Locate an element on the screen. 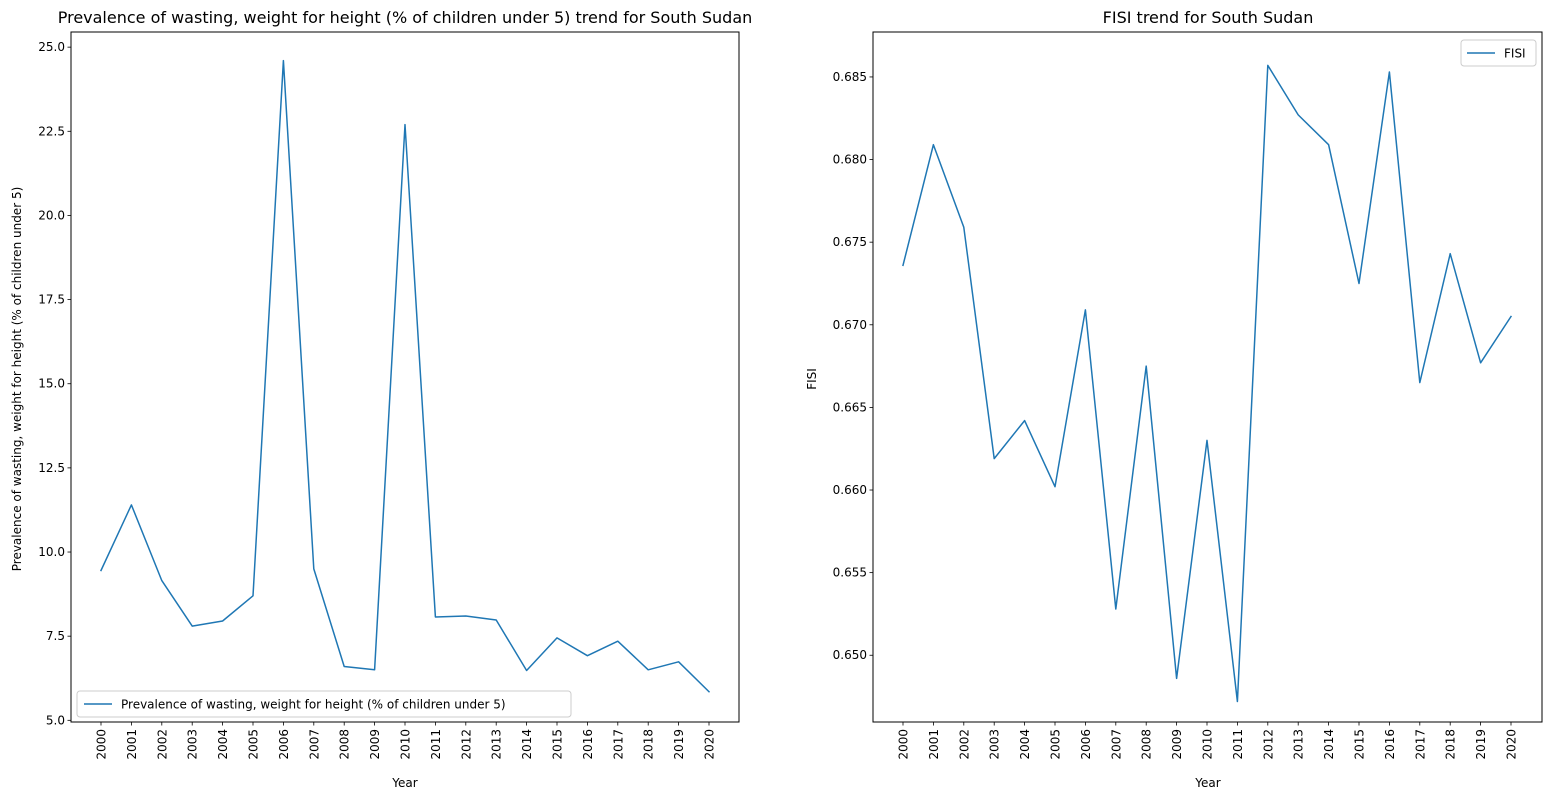  wasting-xtick-label: 2003 is located at coordinates (193, 744).